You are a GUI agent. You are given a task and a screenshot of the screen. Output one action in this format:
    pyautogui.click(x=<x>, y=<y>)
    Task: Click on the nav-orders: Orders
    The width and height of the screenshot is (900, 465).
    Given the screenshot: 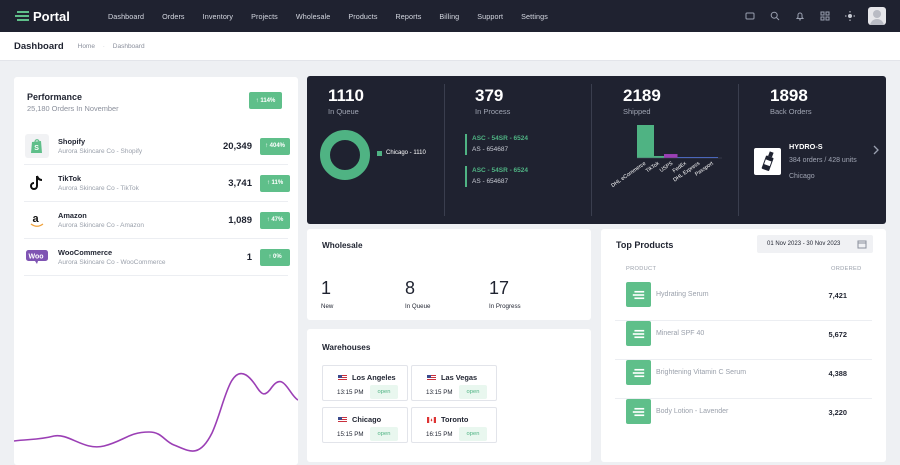 What is the action you would take?
    pyautogui.click(x=173, y=16)
    